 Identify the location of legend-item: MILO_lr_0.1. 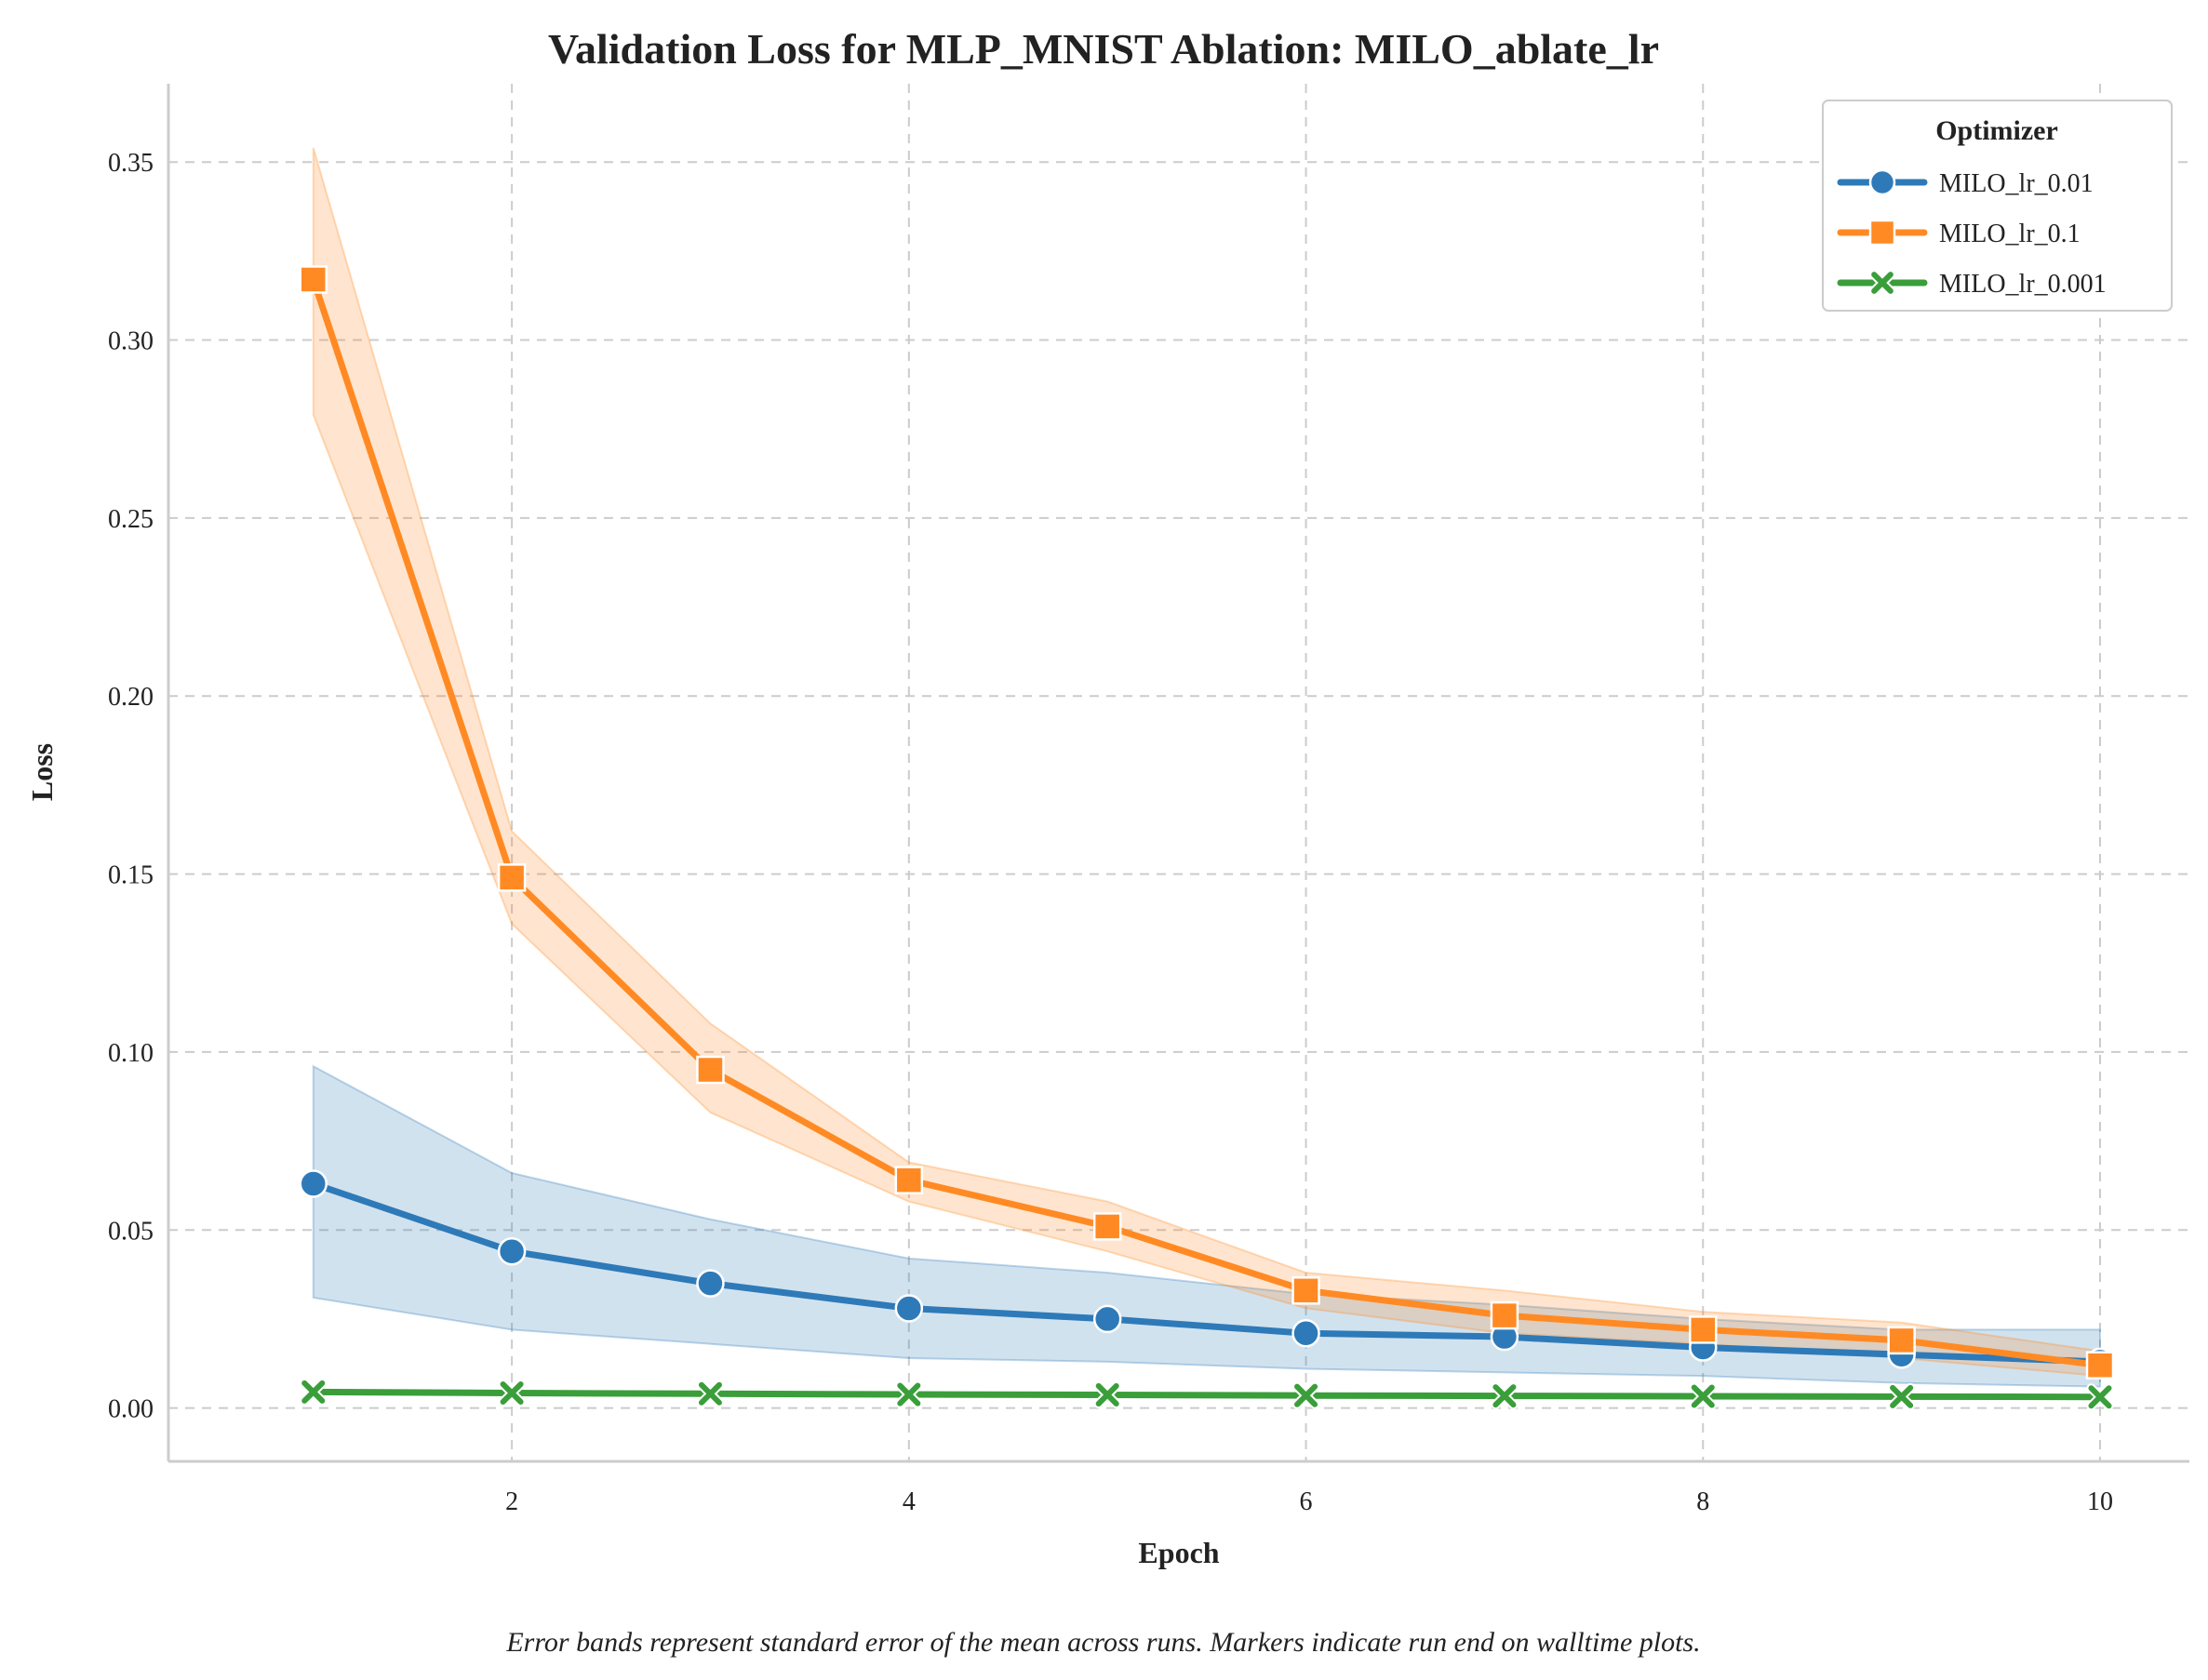
(1959, 233).